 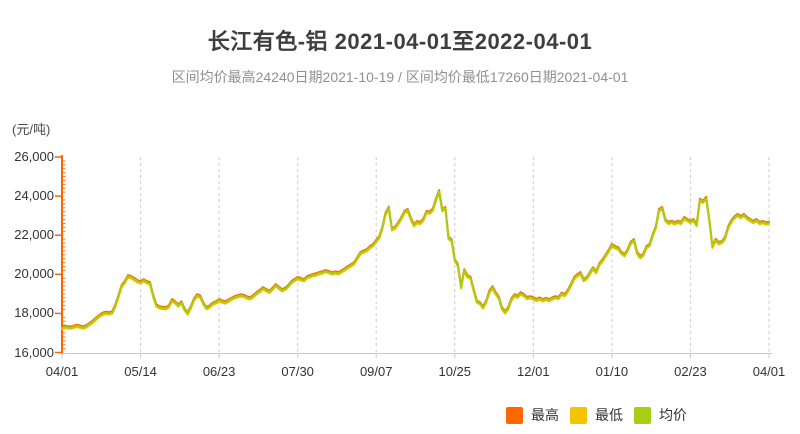 I want to click on legend-item-high: 最高, so click(x=532, y=415).